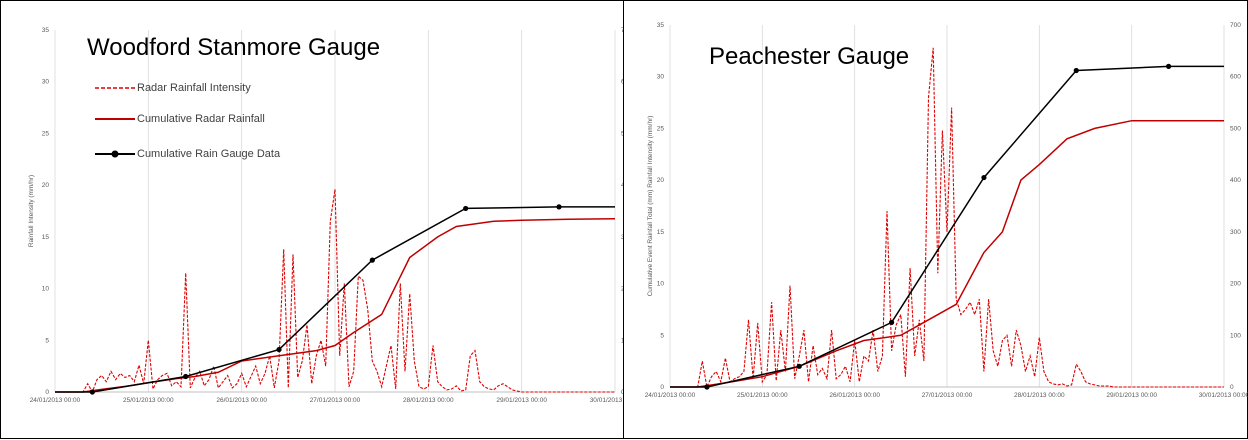 The width and height of the screenshot is (1248, 440). Describe the element at coordinates (209, 154) in the screenshot. I see `legend-label: Cumulative Rain Gauge Data` at that location.